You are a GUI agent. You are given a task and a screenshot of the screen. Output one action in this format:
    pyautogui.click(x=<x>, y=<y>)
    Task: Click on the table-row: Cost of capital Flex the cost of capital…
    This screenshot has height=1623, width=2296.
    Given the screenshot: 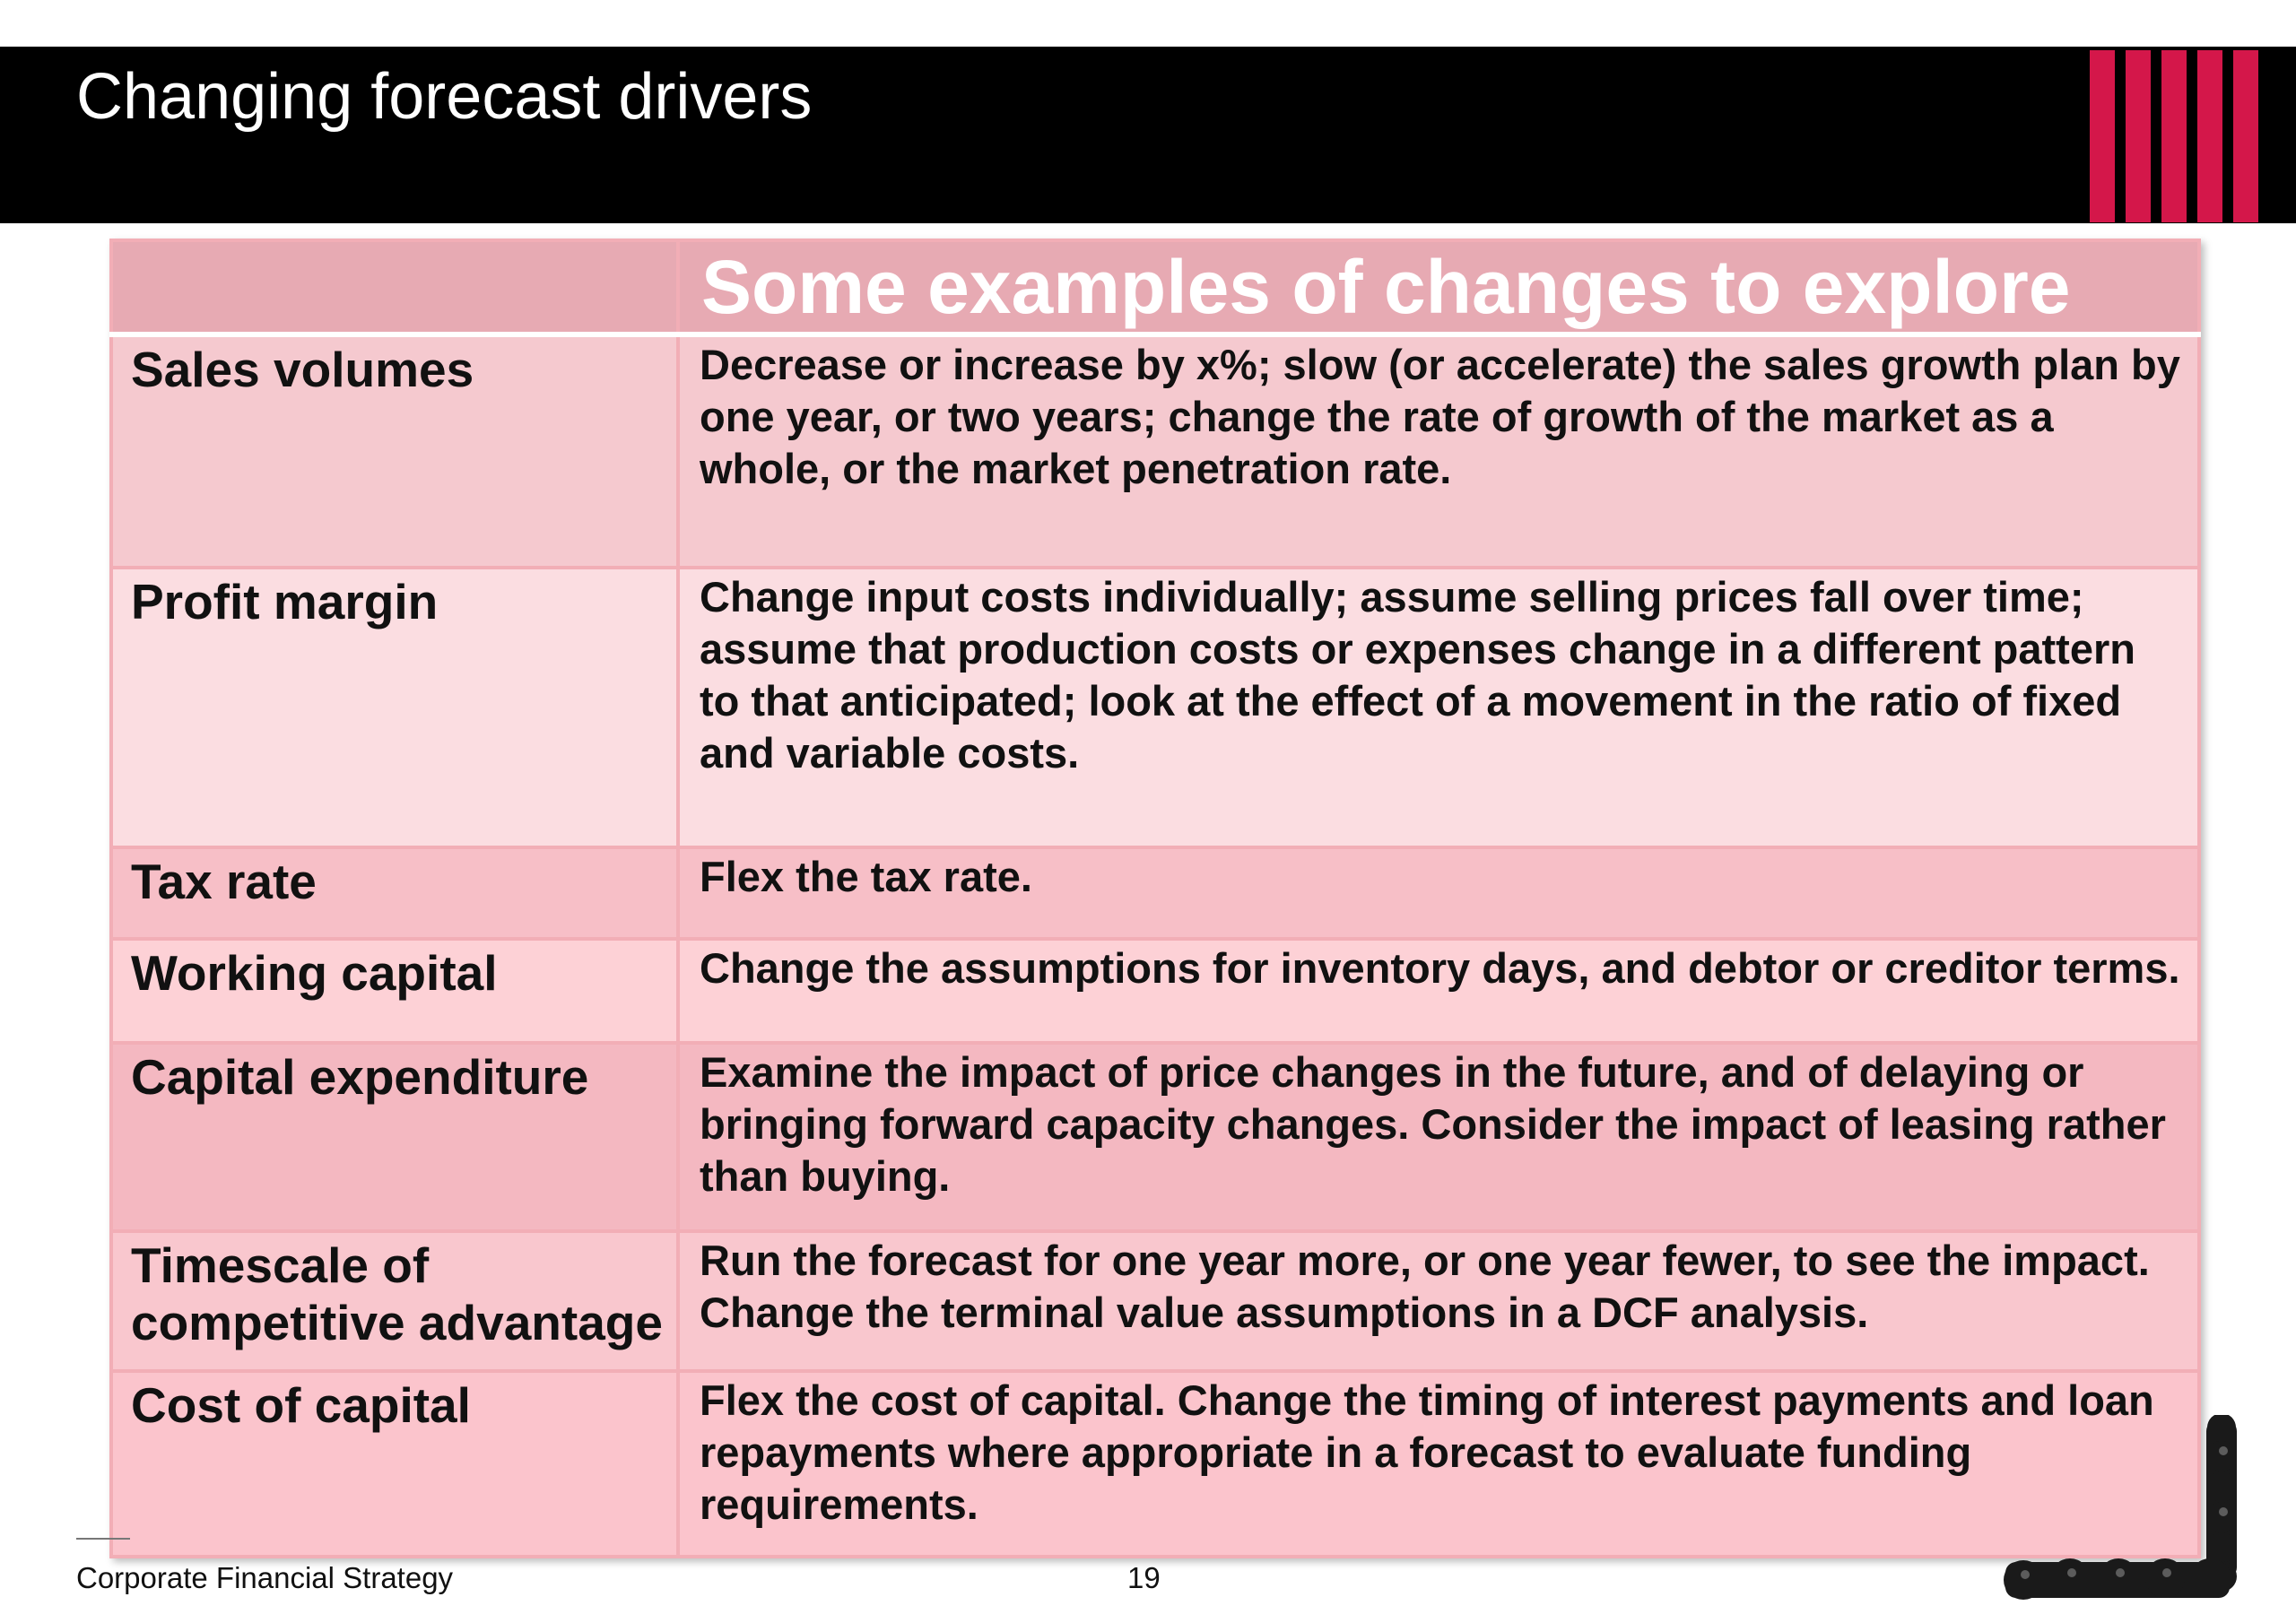 What is the action you would take?
    pyautogui.click(x=1155, y=1463)
    